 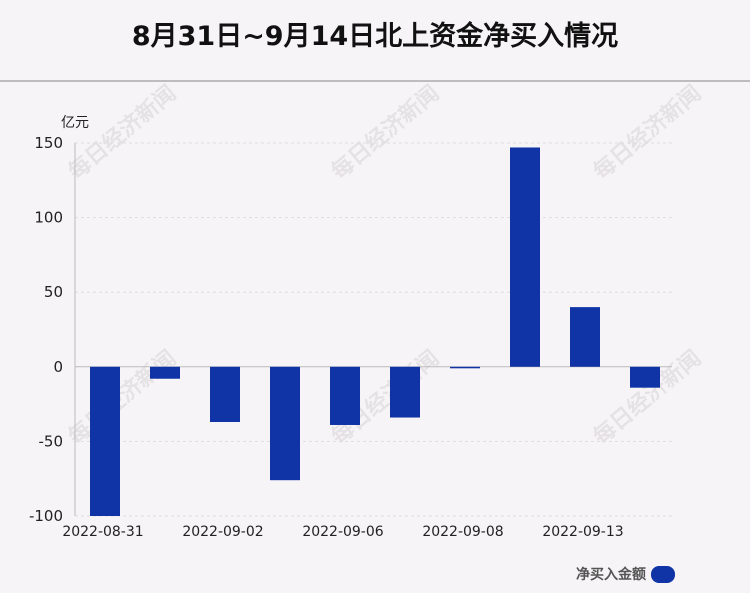 What do you see at coordinates (375, 81) in the screenshot?
I see `title-divider` at bounding box center [375, 81].